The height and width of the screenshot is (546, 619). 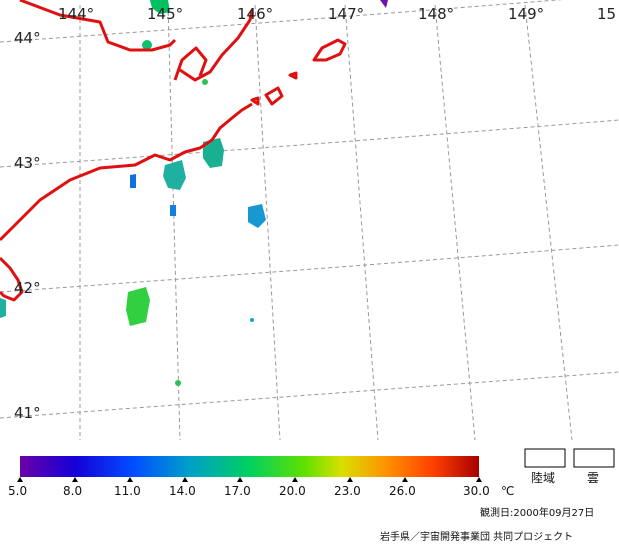 What do you see at coordinates (237, 491) in the screenshot?
I see `cb-tick-17: 17.0` at bounding box center [237, 491].